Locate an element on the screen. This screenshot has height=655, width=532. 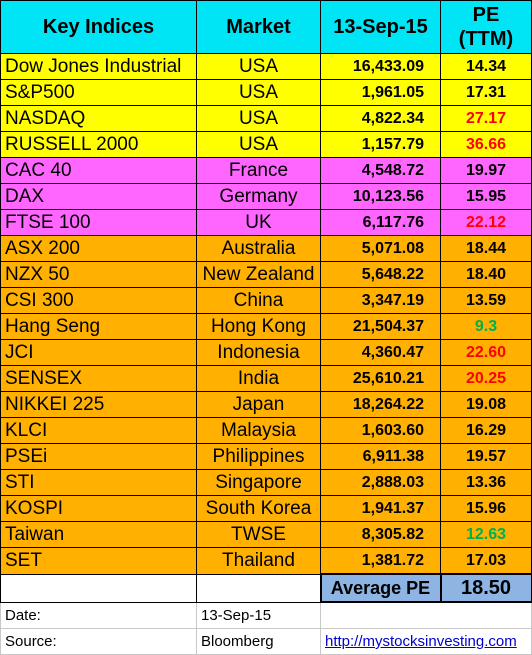
table-row: NIKKEI 225 Japan 18,264.22 19.08 is located at coordinates (266, 404).